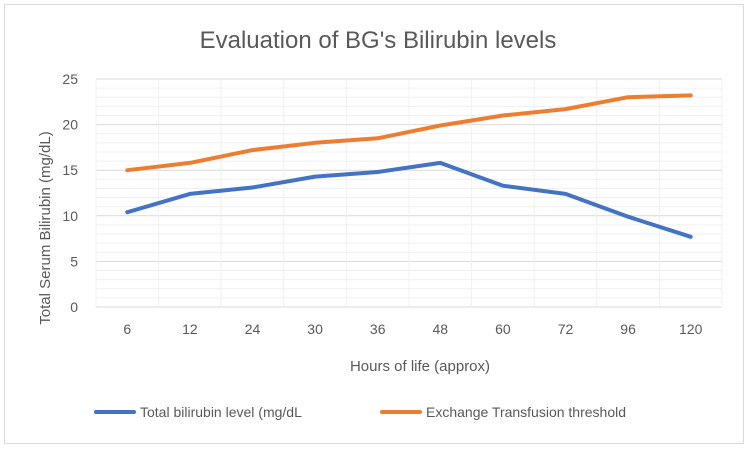 The width and height of the screenshot is (750, 450). Describe the element at coordinates (503, 329) in the screenshot. I see `x-tick-label: 60` at that location.